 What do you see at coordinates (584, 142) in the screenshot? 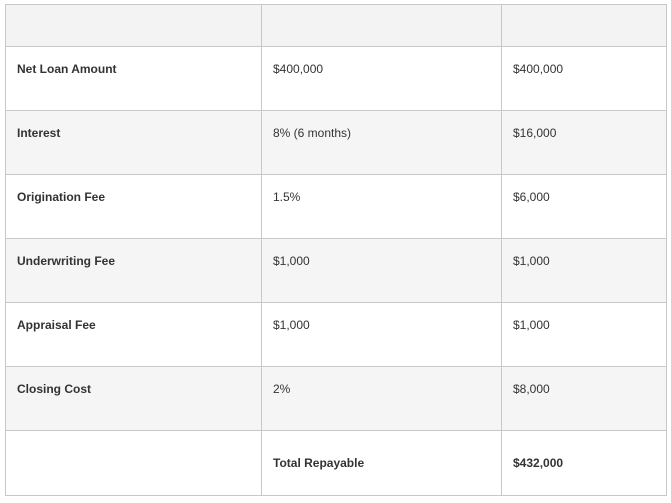
I see `row-amount: $16,000` at bounding box center [584, 142].